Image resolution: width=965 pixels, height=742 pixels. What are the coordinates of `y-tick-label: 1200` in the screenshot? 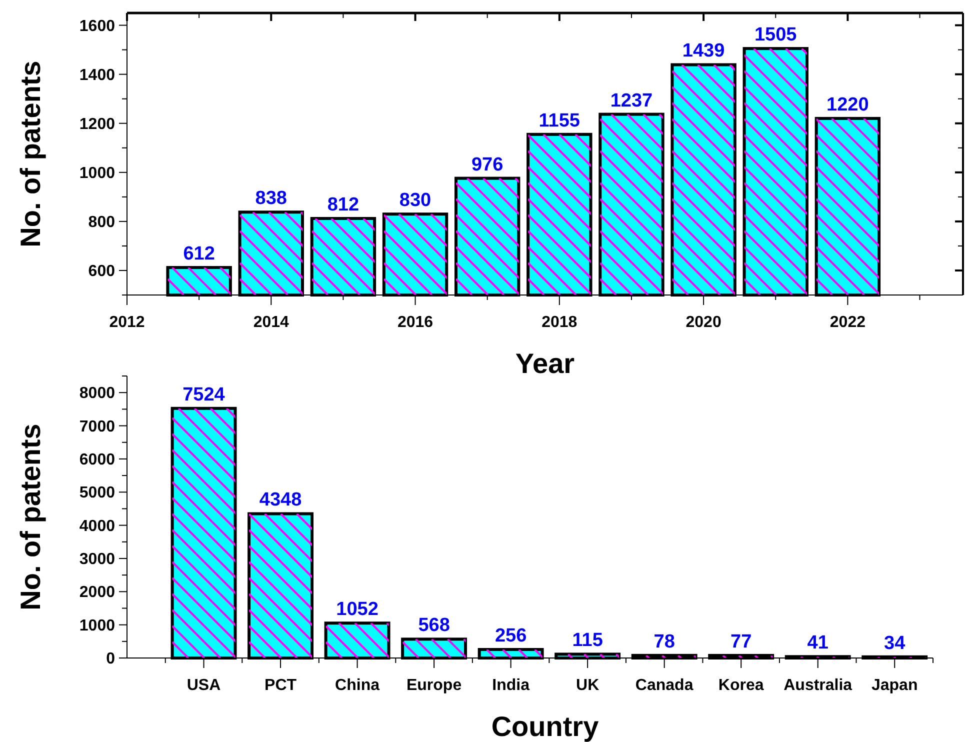 It's located at (97, 124).